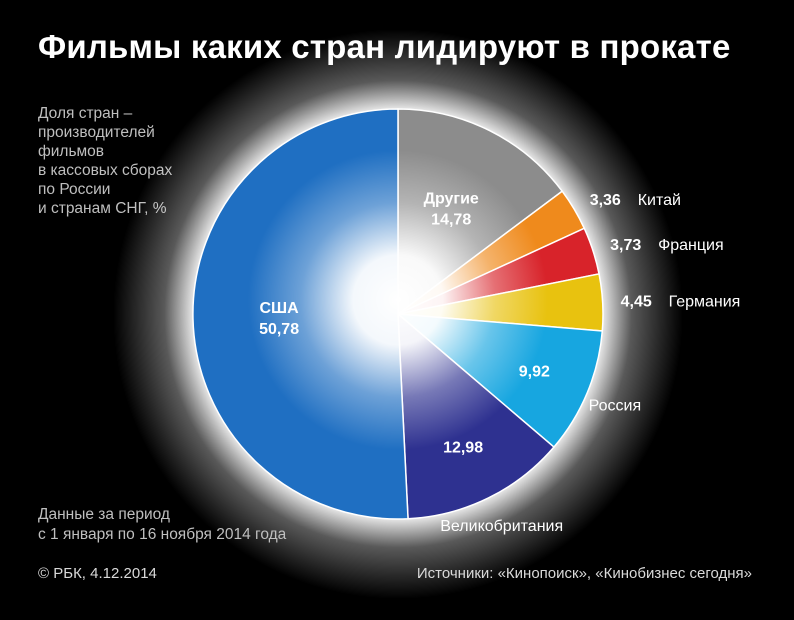 Image resolution: width=794 pixels, height=620 pixels. I want to click on subtitle-line: в кассовых сборах, so click(105, 170).